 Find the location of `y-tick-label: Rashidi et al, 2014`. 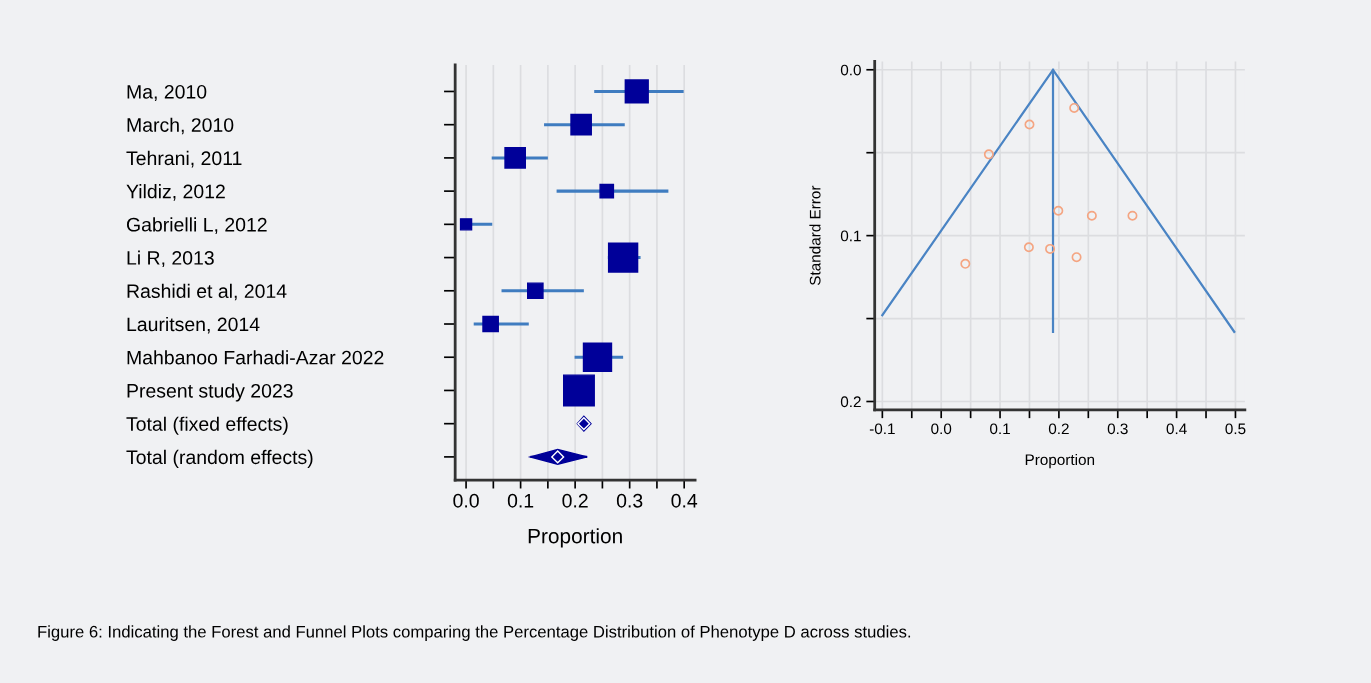

y-tick-label: Rashidi et al, 2014 is located at coordinates (207, 292).